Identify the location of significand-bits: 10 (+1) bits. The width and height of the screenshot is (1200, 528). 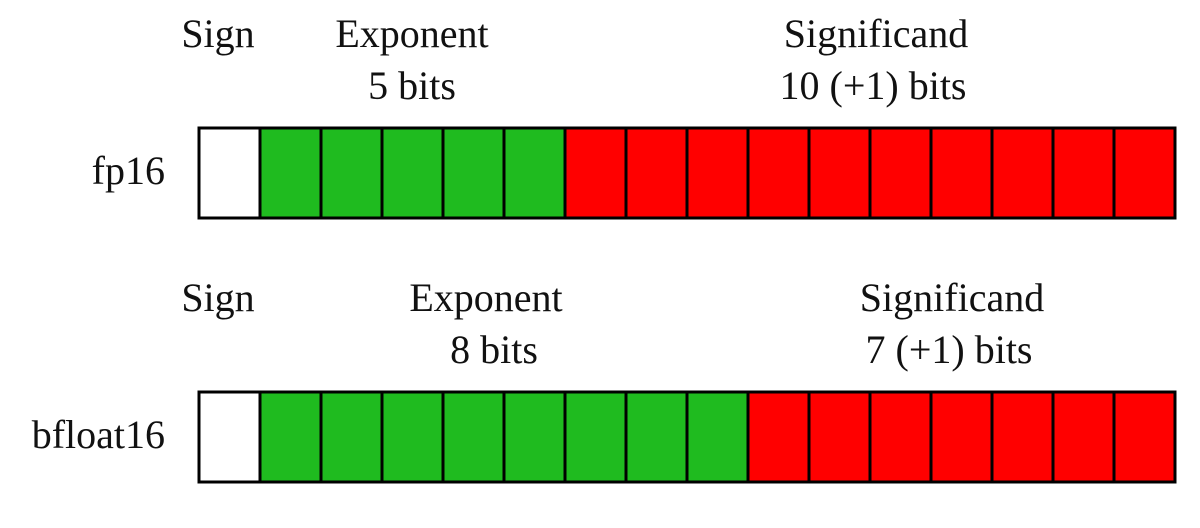
(873, 85).